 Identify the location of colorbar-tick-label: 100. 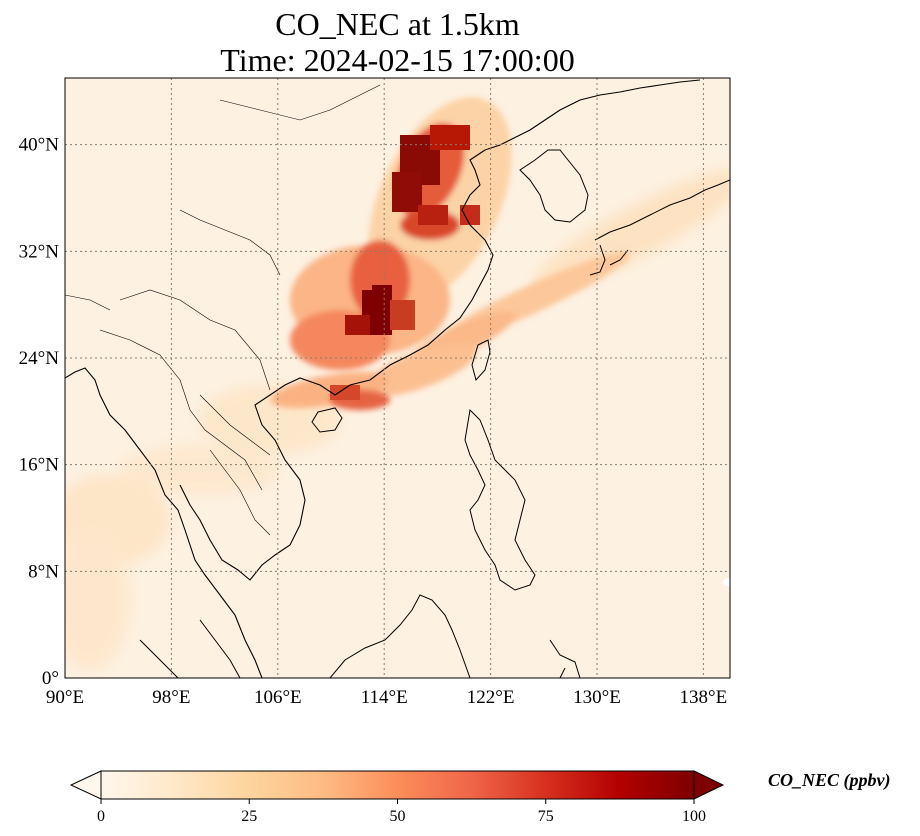
(694, 816).